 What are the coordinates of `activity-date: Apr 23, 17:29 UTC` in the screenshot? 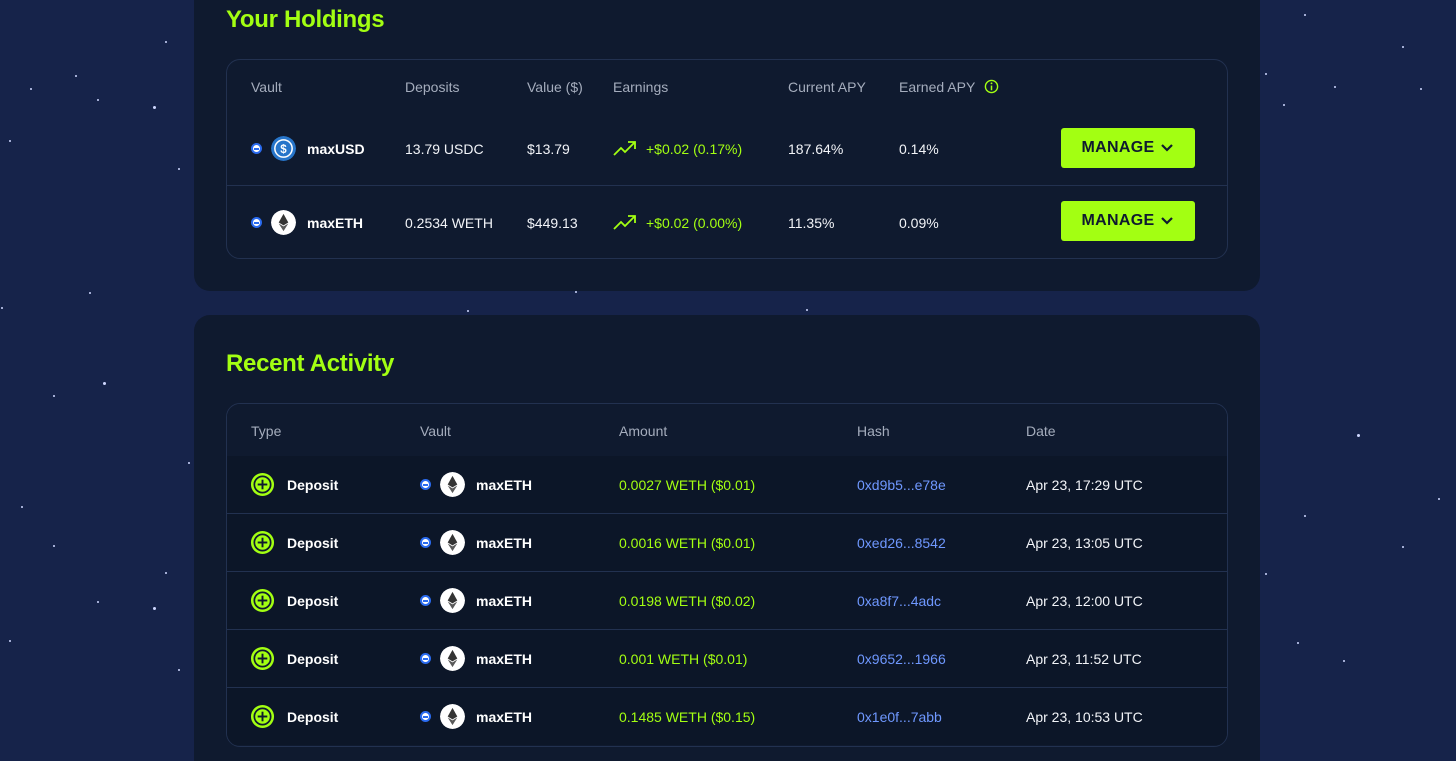 It's located at (1084, 485).